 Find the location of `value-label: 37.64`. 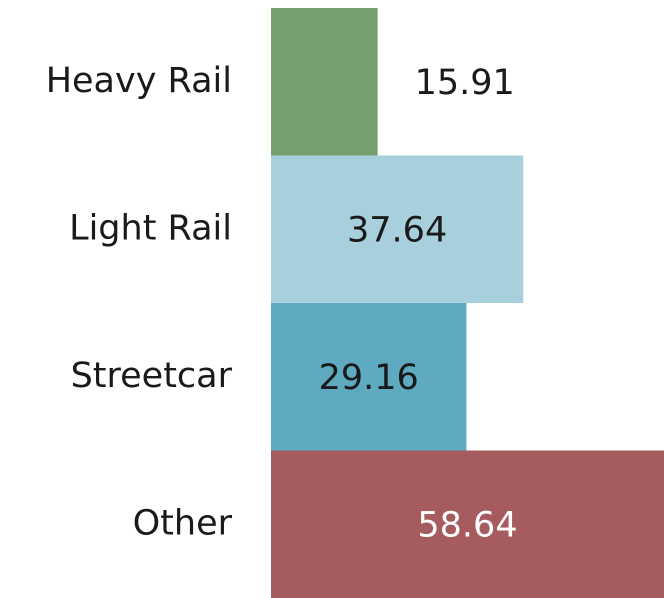

value-label: 37.64 is located at coordinates (397, 230).